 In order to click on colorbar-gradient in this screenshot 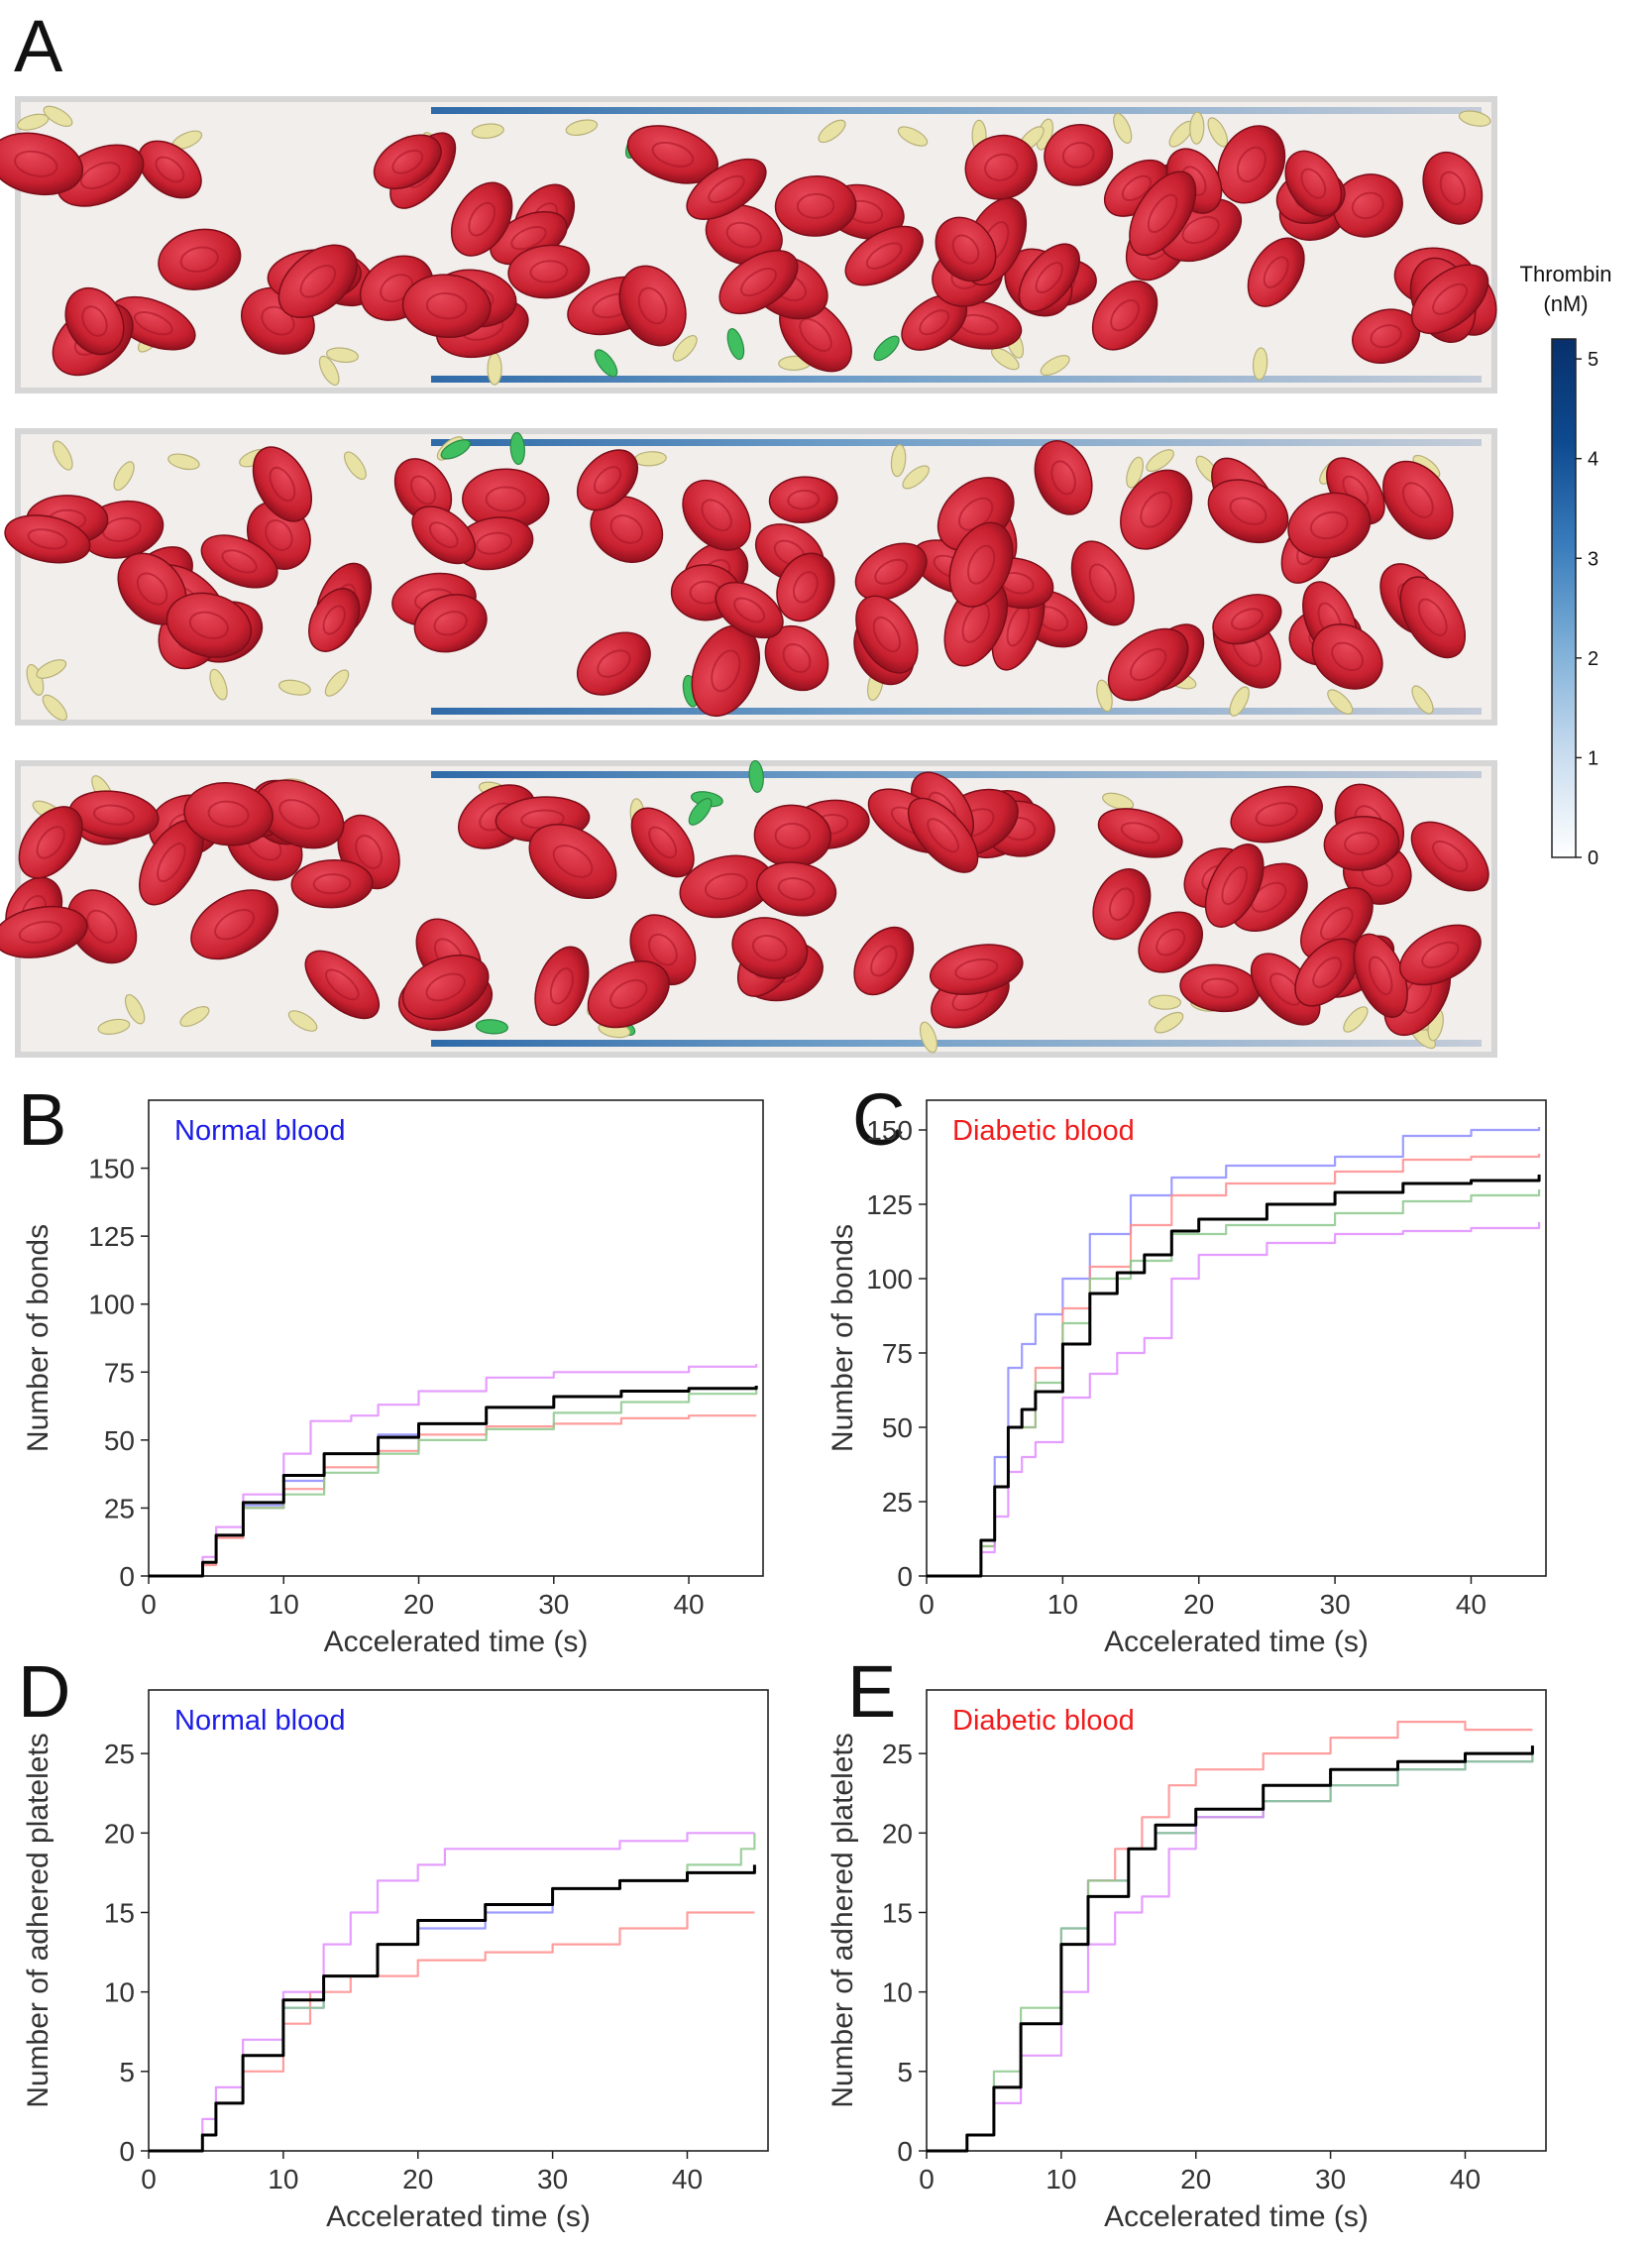, I will do `click(1564, 598)`.